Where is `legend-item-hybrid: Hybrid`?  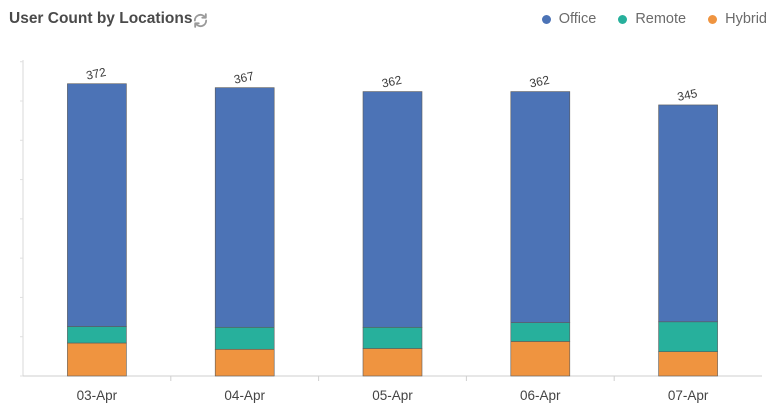 legend-item-hybrid: Hybrid is located at coordinates (737, 19).